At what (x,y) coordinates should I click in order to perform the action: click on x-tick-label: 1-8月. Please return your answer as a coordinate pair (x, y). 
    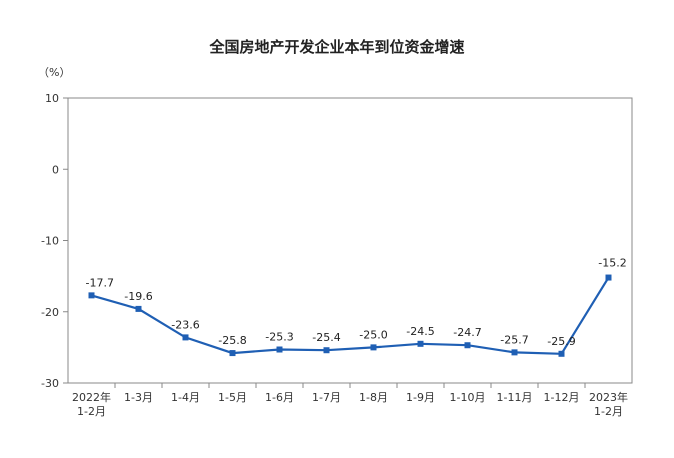
    Looking at the image, I should click on (373, 397).